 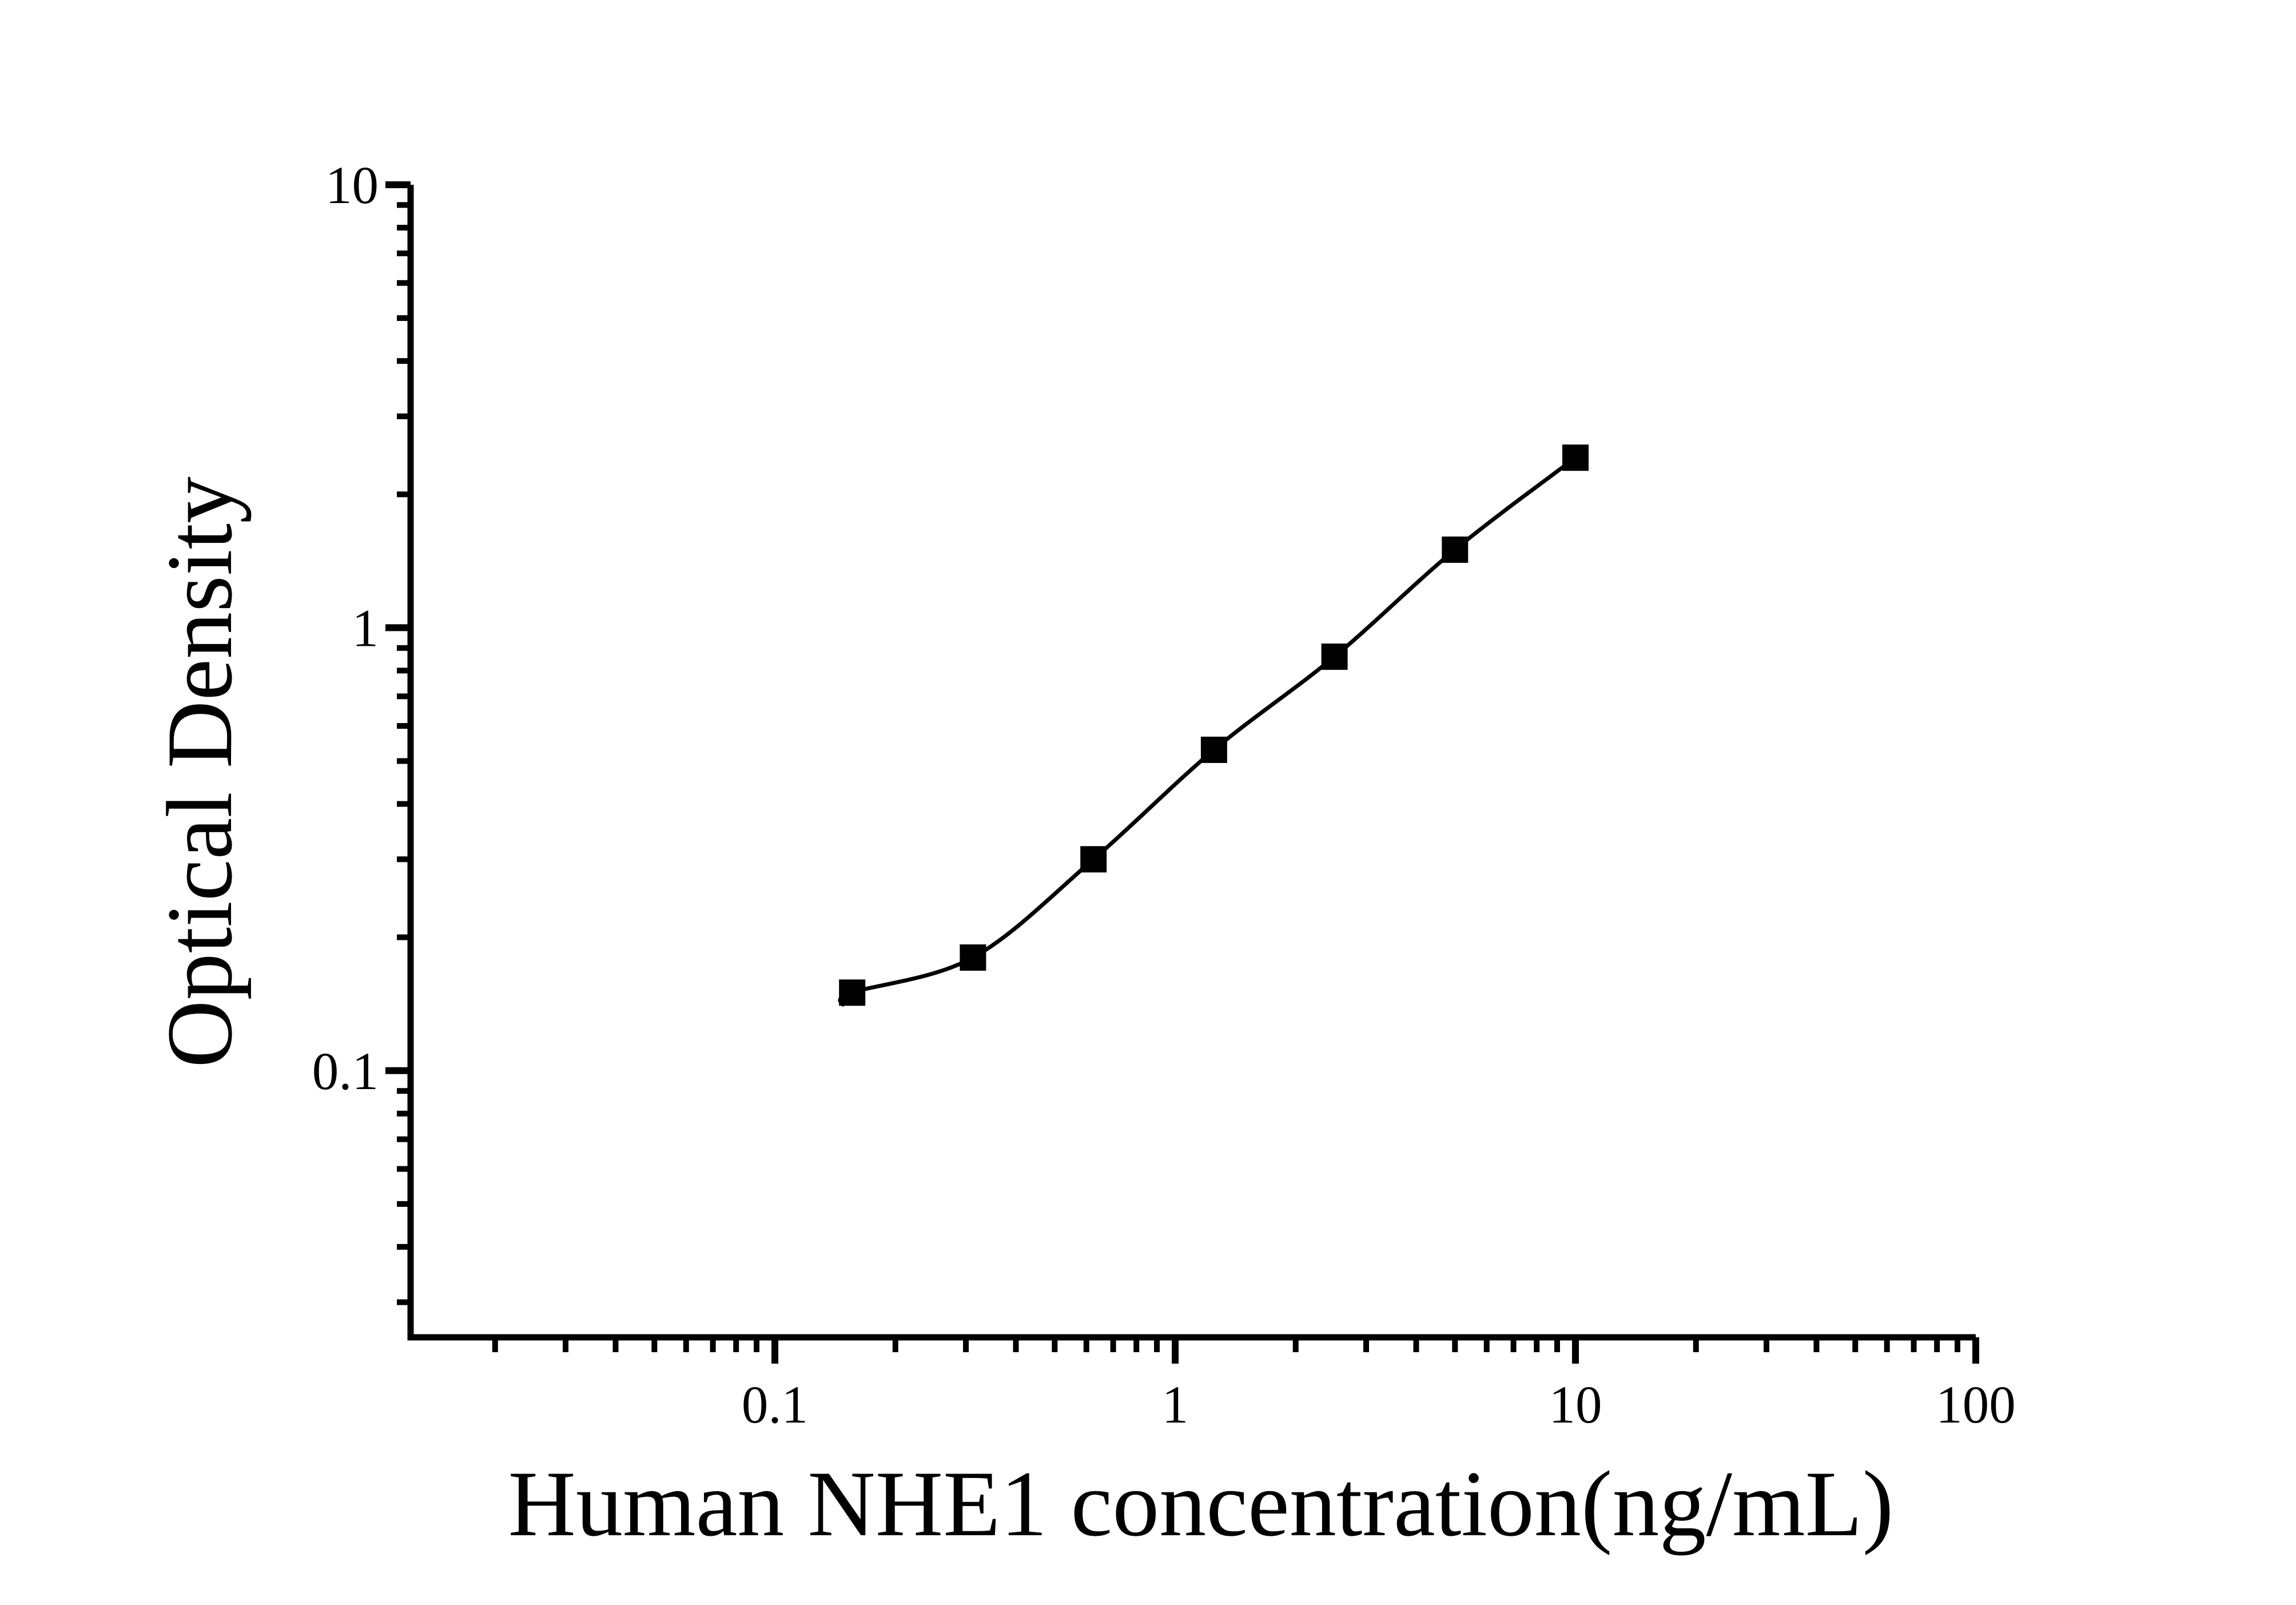 What do you see at coordinates (1176, 1405) in the screenshot?
I see `x-tick-label: 1` at bounding box center [1176, 1405].